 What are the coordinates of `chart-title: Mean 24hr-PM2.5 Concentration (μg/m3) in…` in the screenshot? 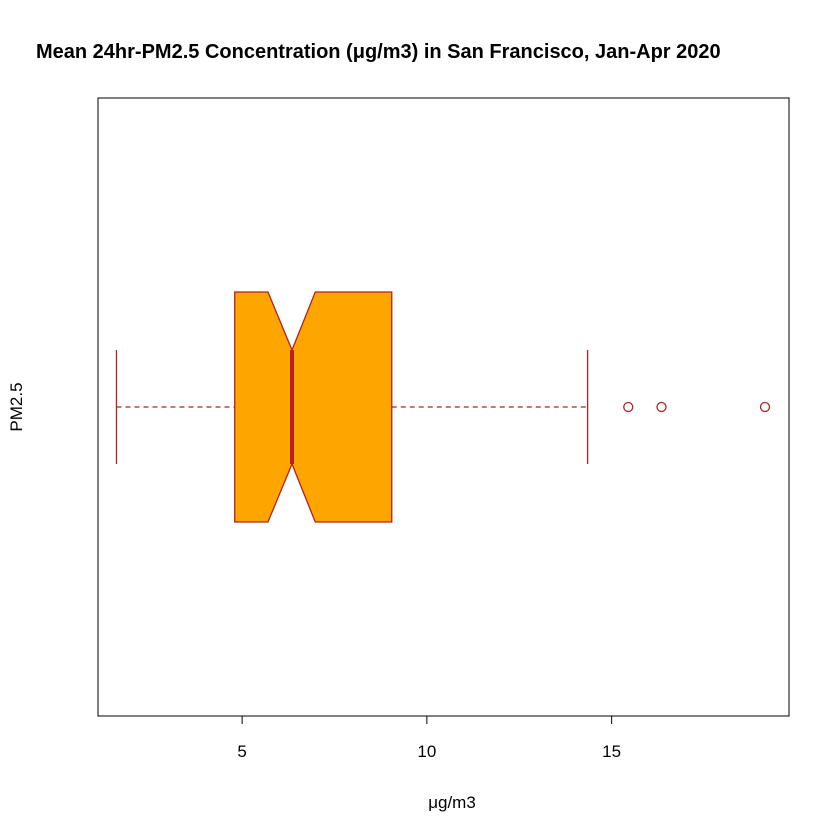 It's located at (378, 52).